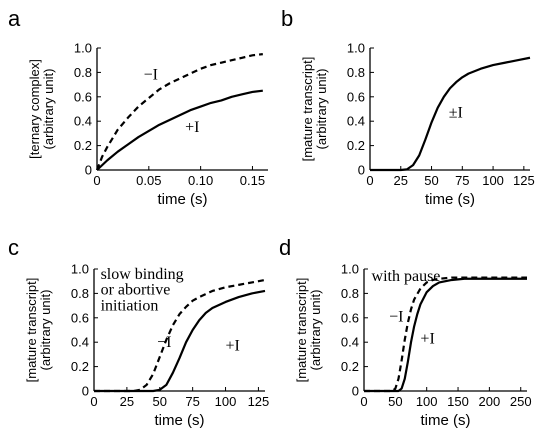 This screenshot has width=550, height=436. I want to click on x-tick-label-a-1: 0.05, so click(148, 180).